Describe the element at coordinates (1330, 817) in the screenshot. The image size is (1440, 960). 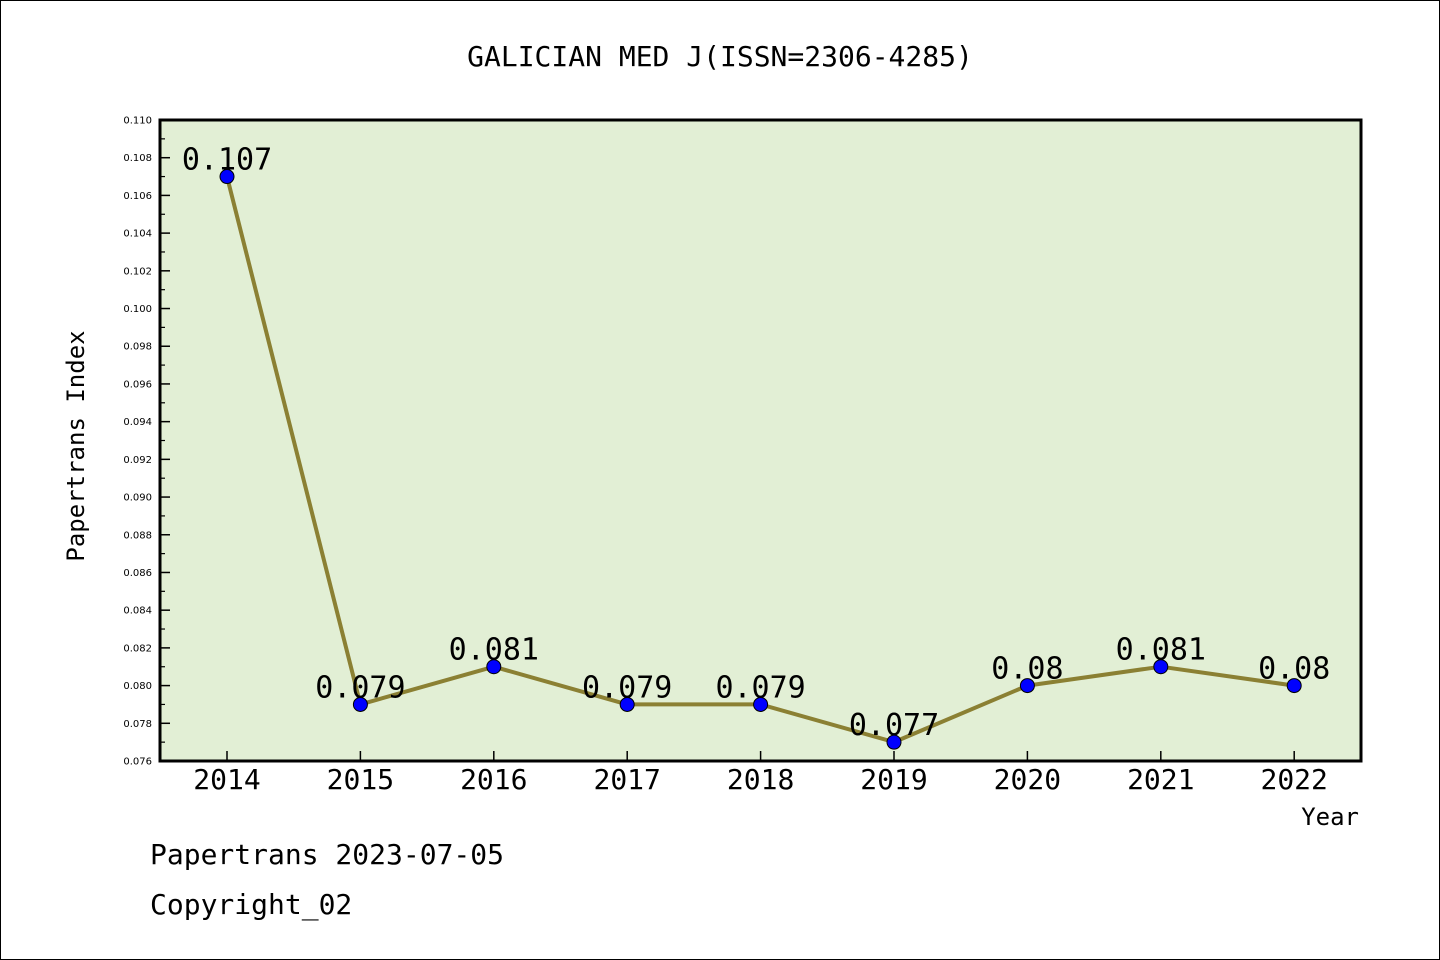
I see `x-axis-label: Year` at that location.